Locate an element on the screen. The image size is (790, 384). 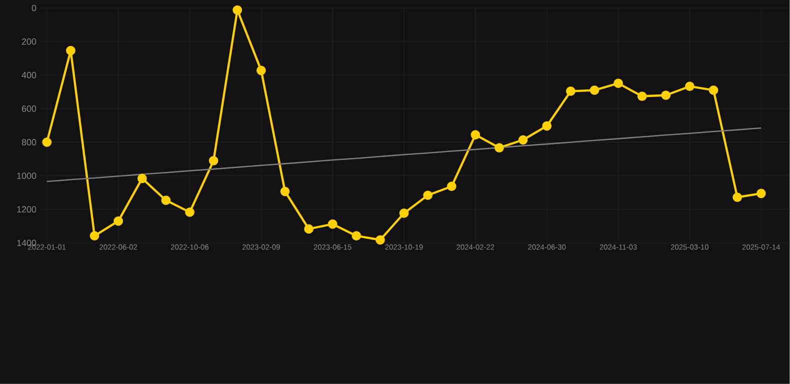
y-tick-label: 1000 is located at coordinates (26, 176).